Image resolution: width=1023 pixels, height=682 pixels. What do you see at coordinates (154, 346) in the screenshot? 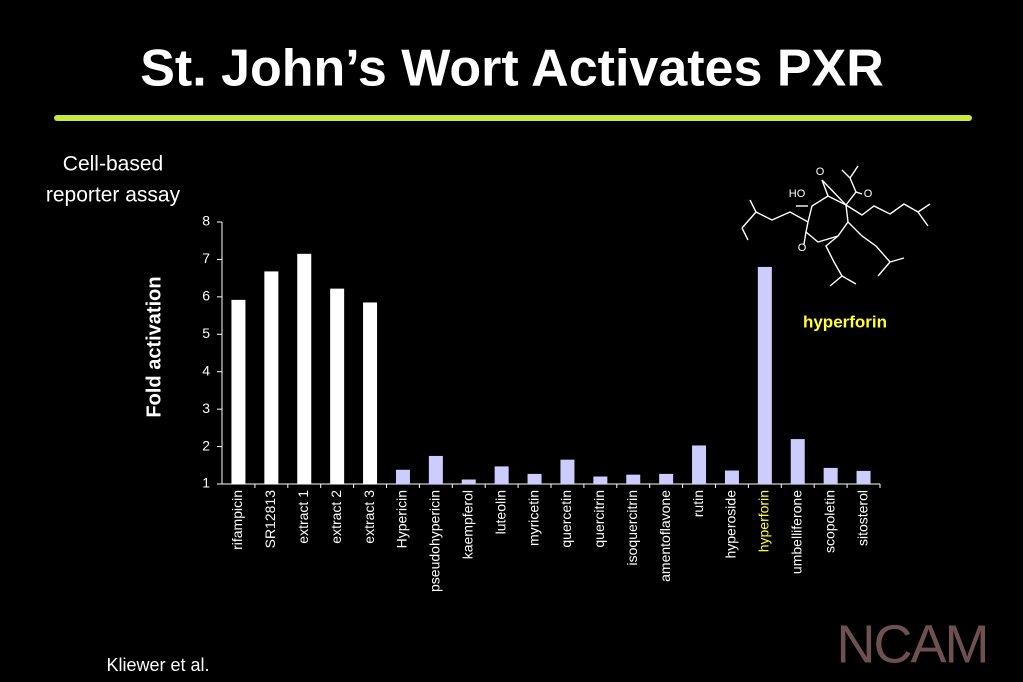
I see `y-axis-label: Fold activation` at bounding box center [154, 346].